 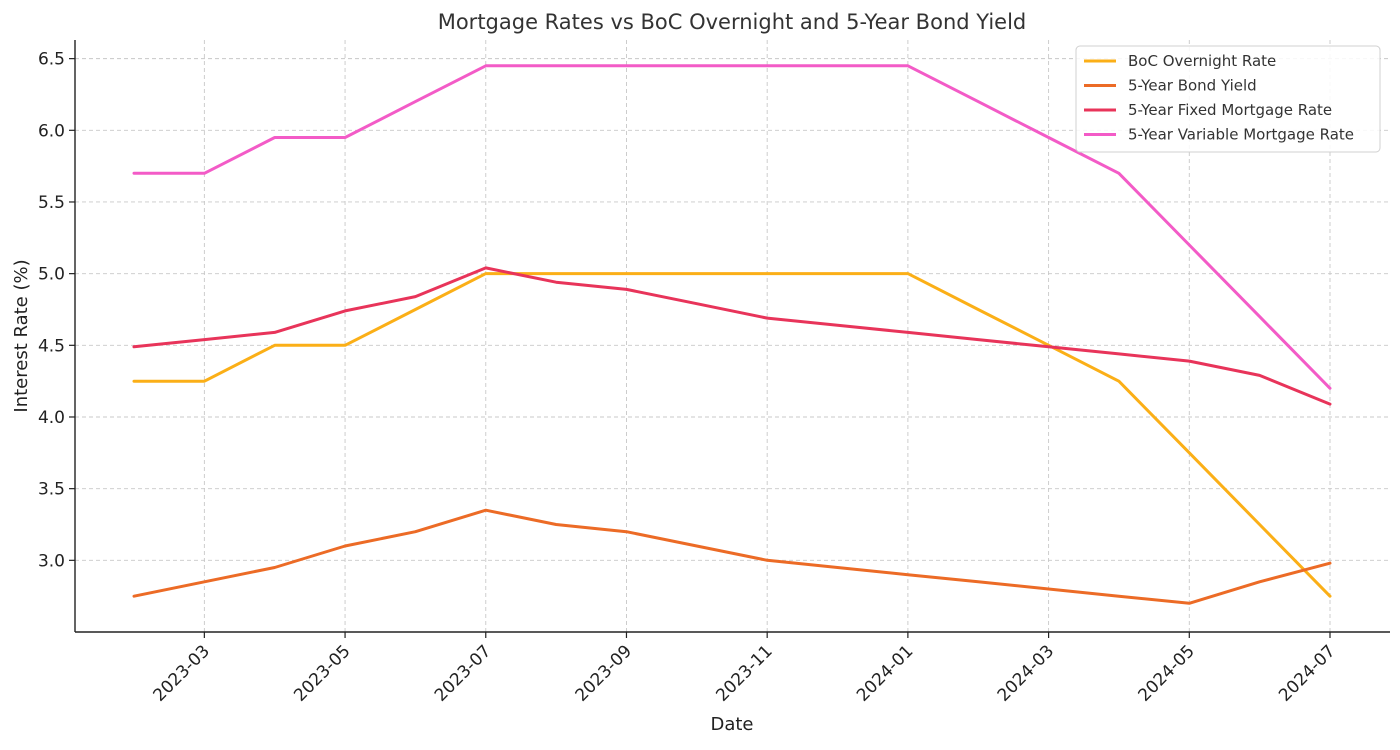 What do you see at coordinates (51, 60) in the screenshot?
I see `y-tick-label: 6.5` at bounding box center [51, 60].